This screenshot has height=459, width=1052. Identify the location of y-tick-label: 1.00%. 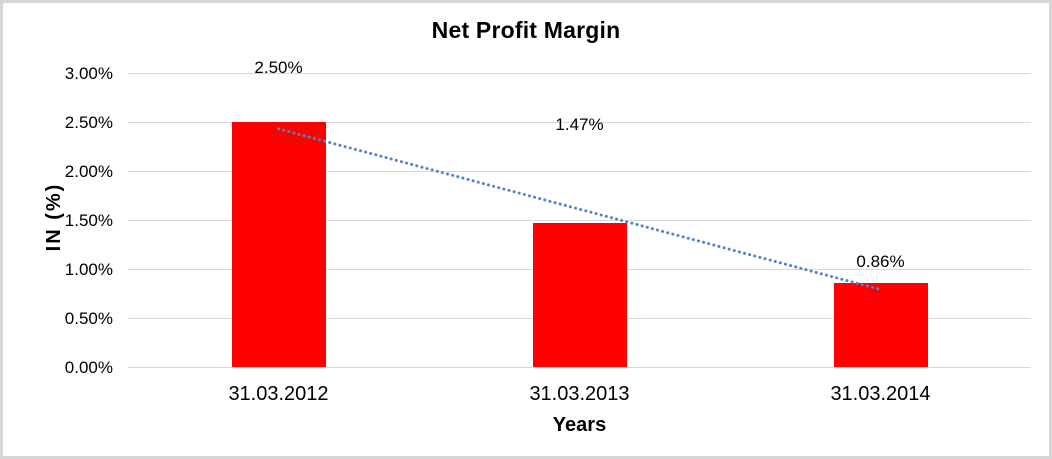
(88, 269).